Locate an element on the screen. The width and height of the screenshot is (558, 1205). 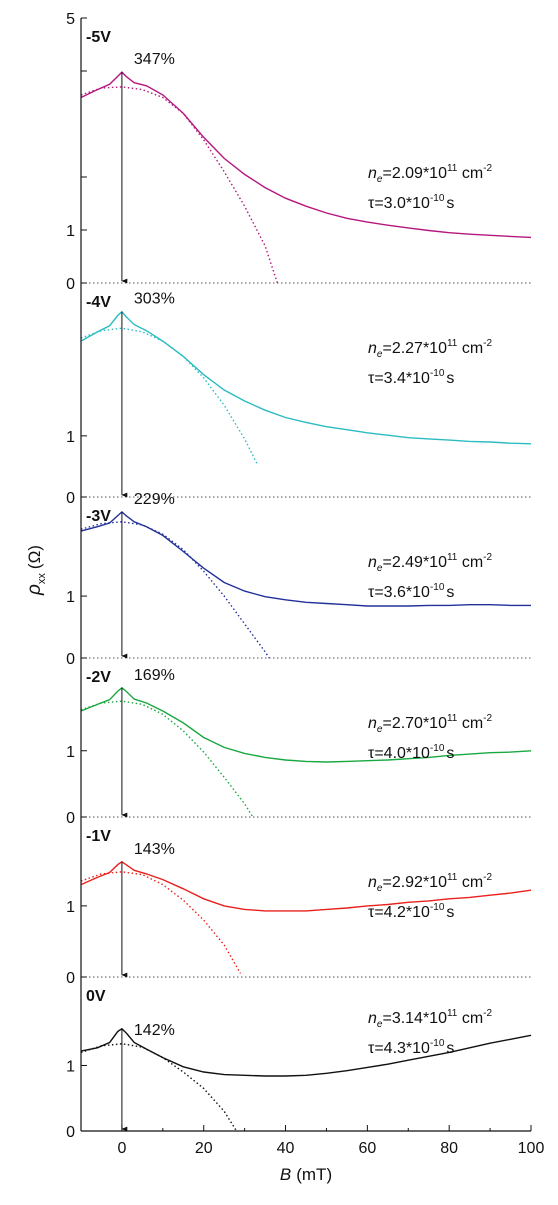
x-tick-label: 80 is located at coordinates (449, 1148).